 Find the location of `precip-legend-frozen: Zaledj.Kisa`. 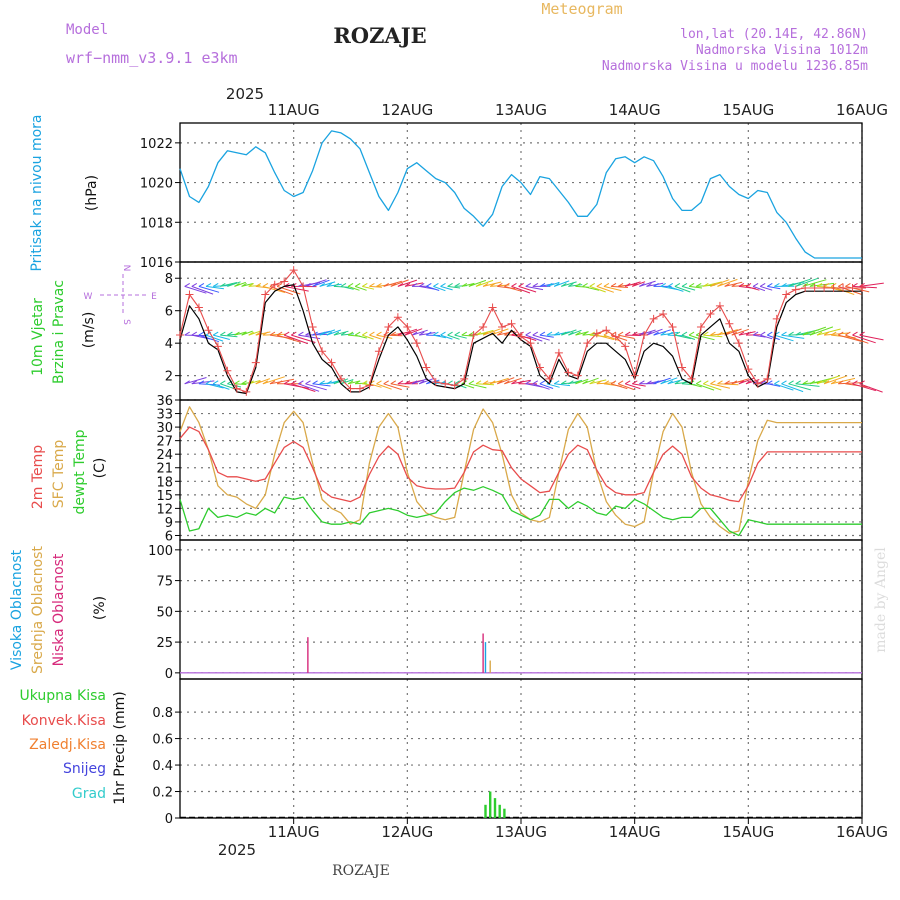

precip-legend-frozen: Zaledj.Kisa is located at coordinates (67, 745).